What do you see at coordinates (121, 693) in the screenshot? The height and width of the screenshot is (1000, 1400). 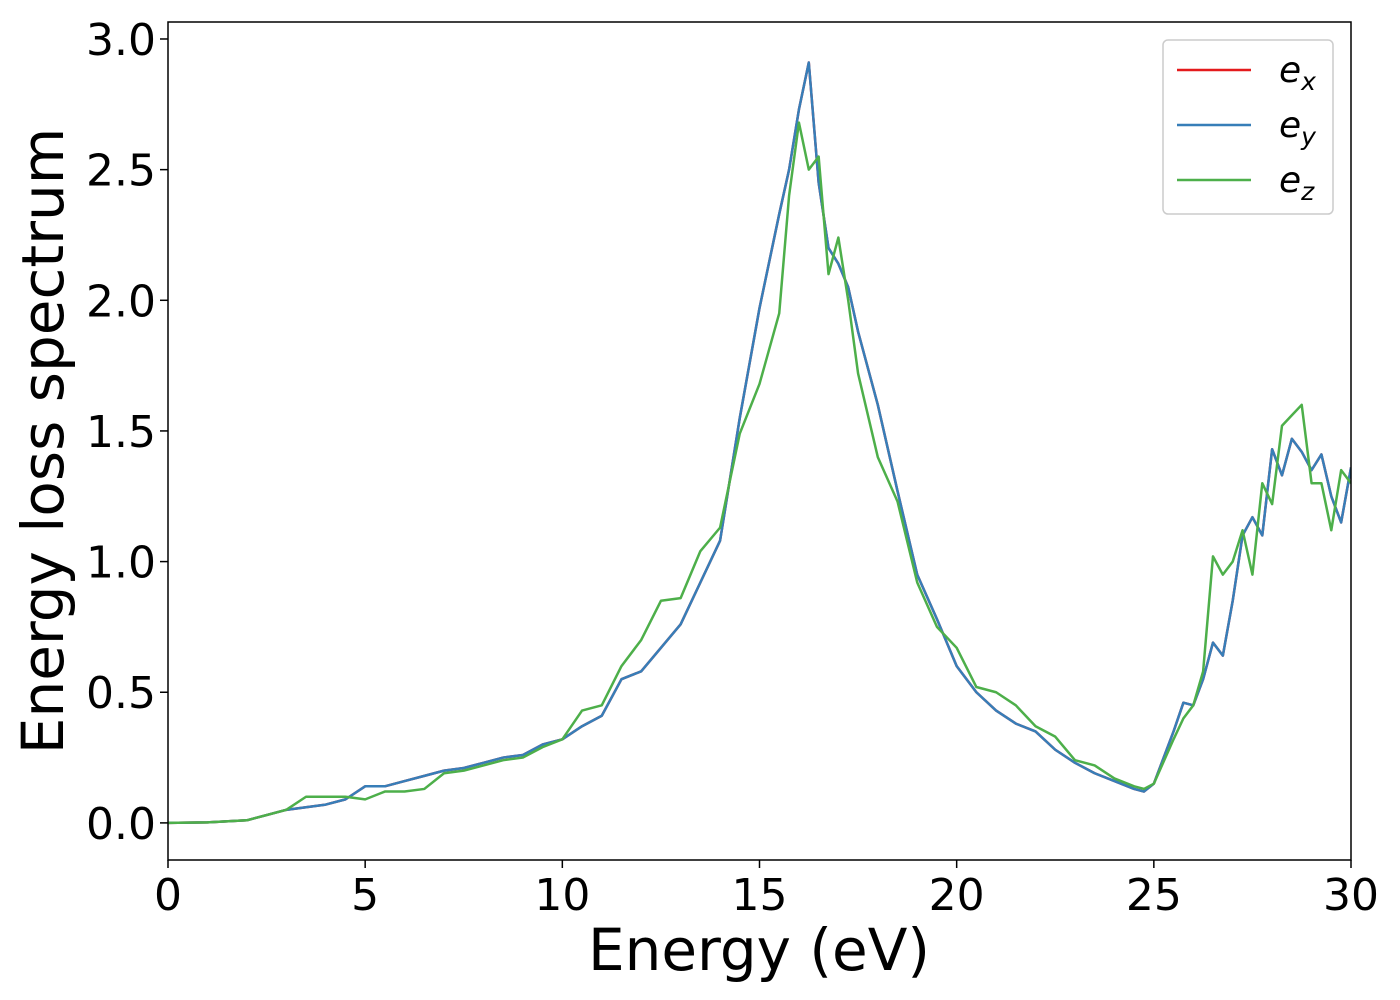 I see `y-tick-label: 0.5` at bounding box center [121, 693].